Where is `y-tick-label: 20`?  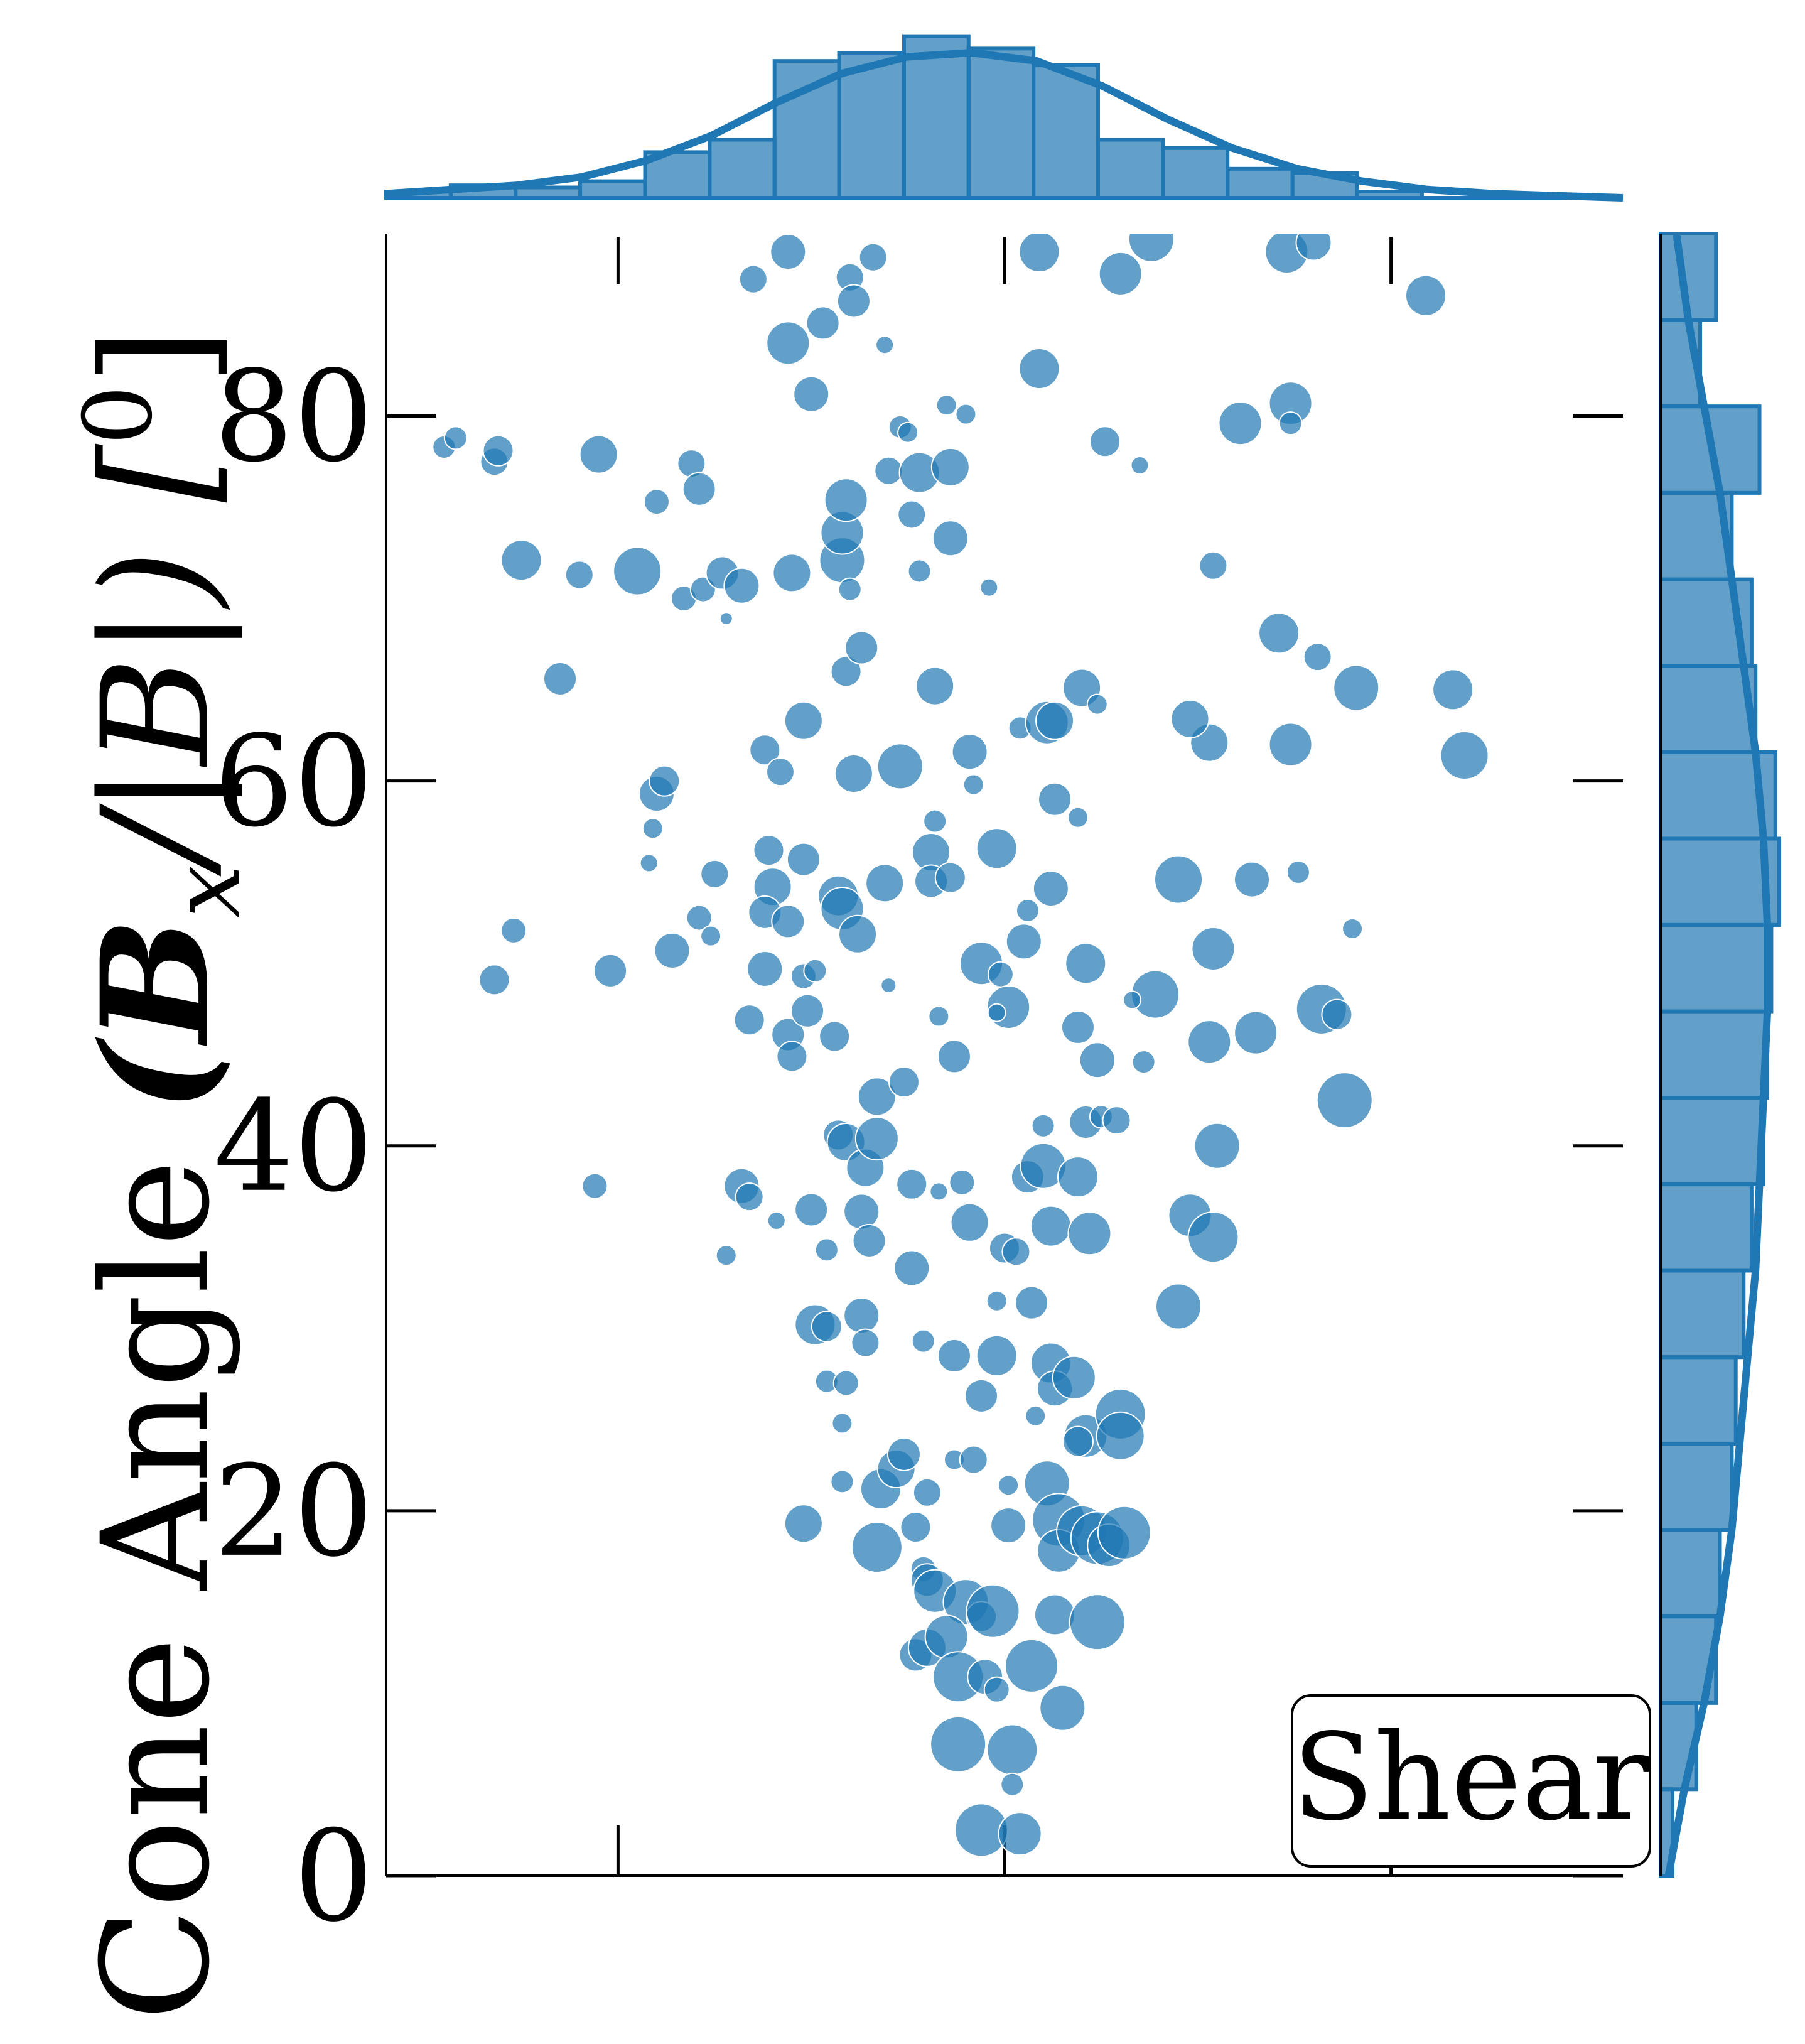
y-tick-label: 20 is located at coordinates (294, 1512).